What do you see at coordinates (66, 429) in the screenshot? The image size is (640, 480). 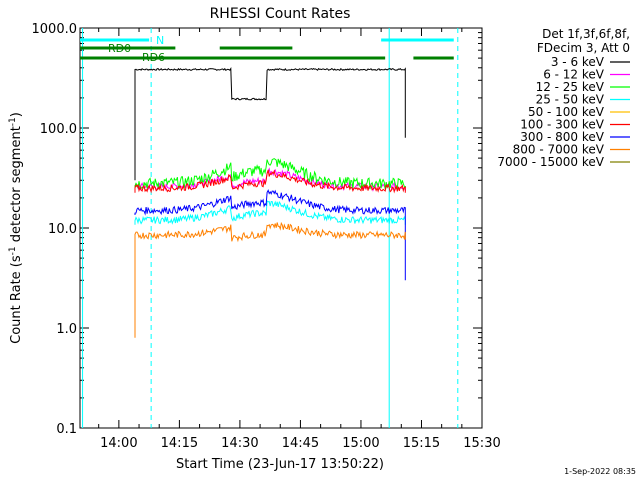 I see `y-tick-label: 0.1` at bounding box center [66, 429].